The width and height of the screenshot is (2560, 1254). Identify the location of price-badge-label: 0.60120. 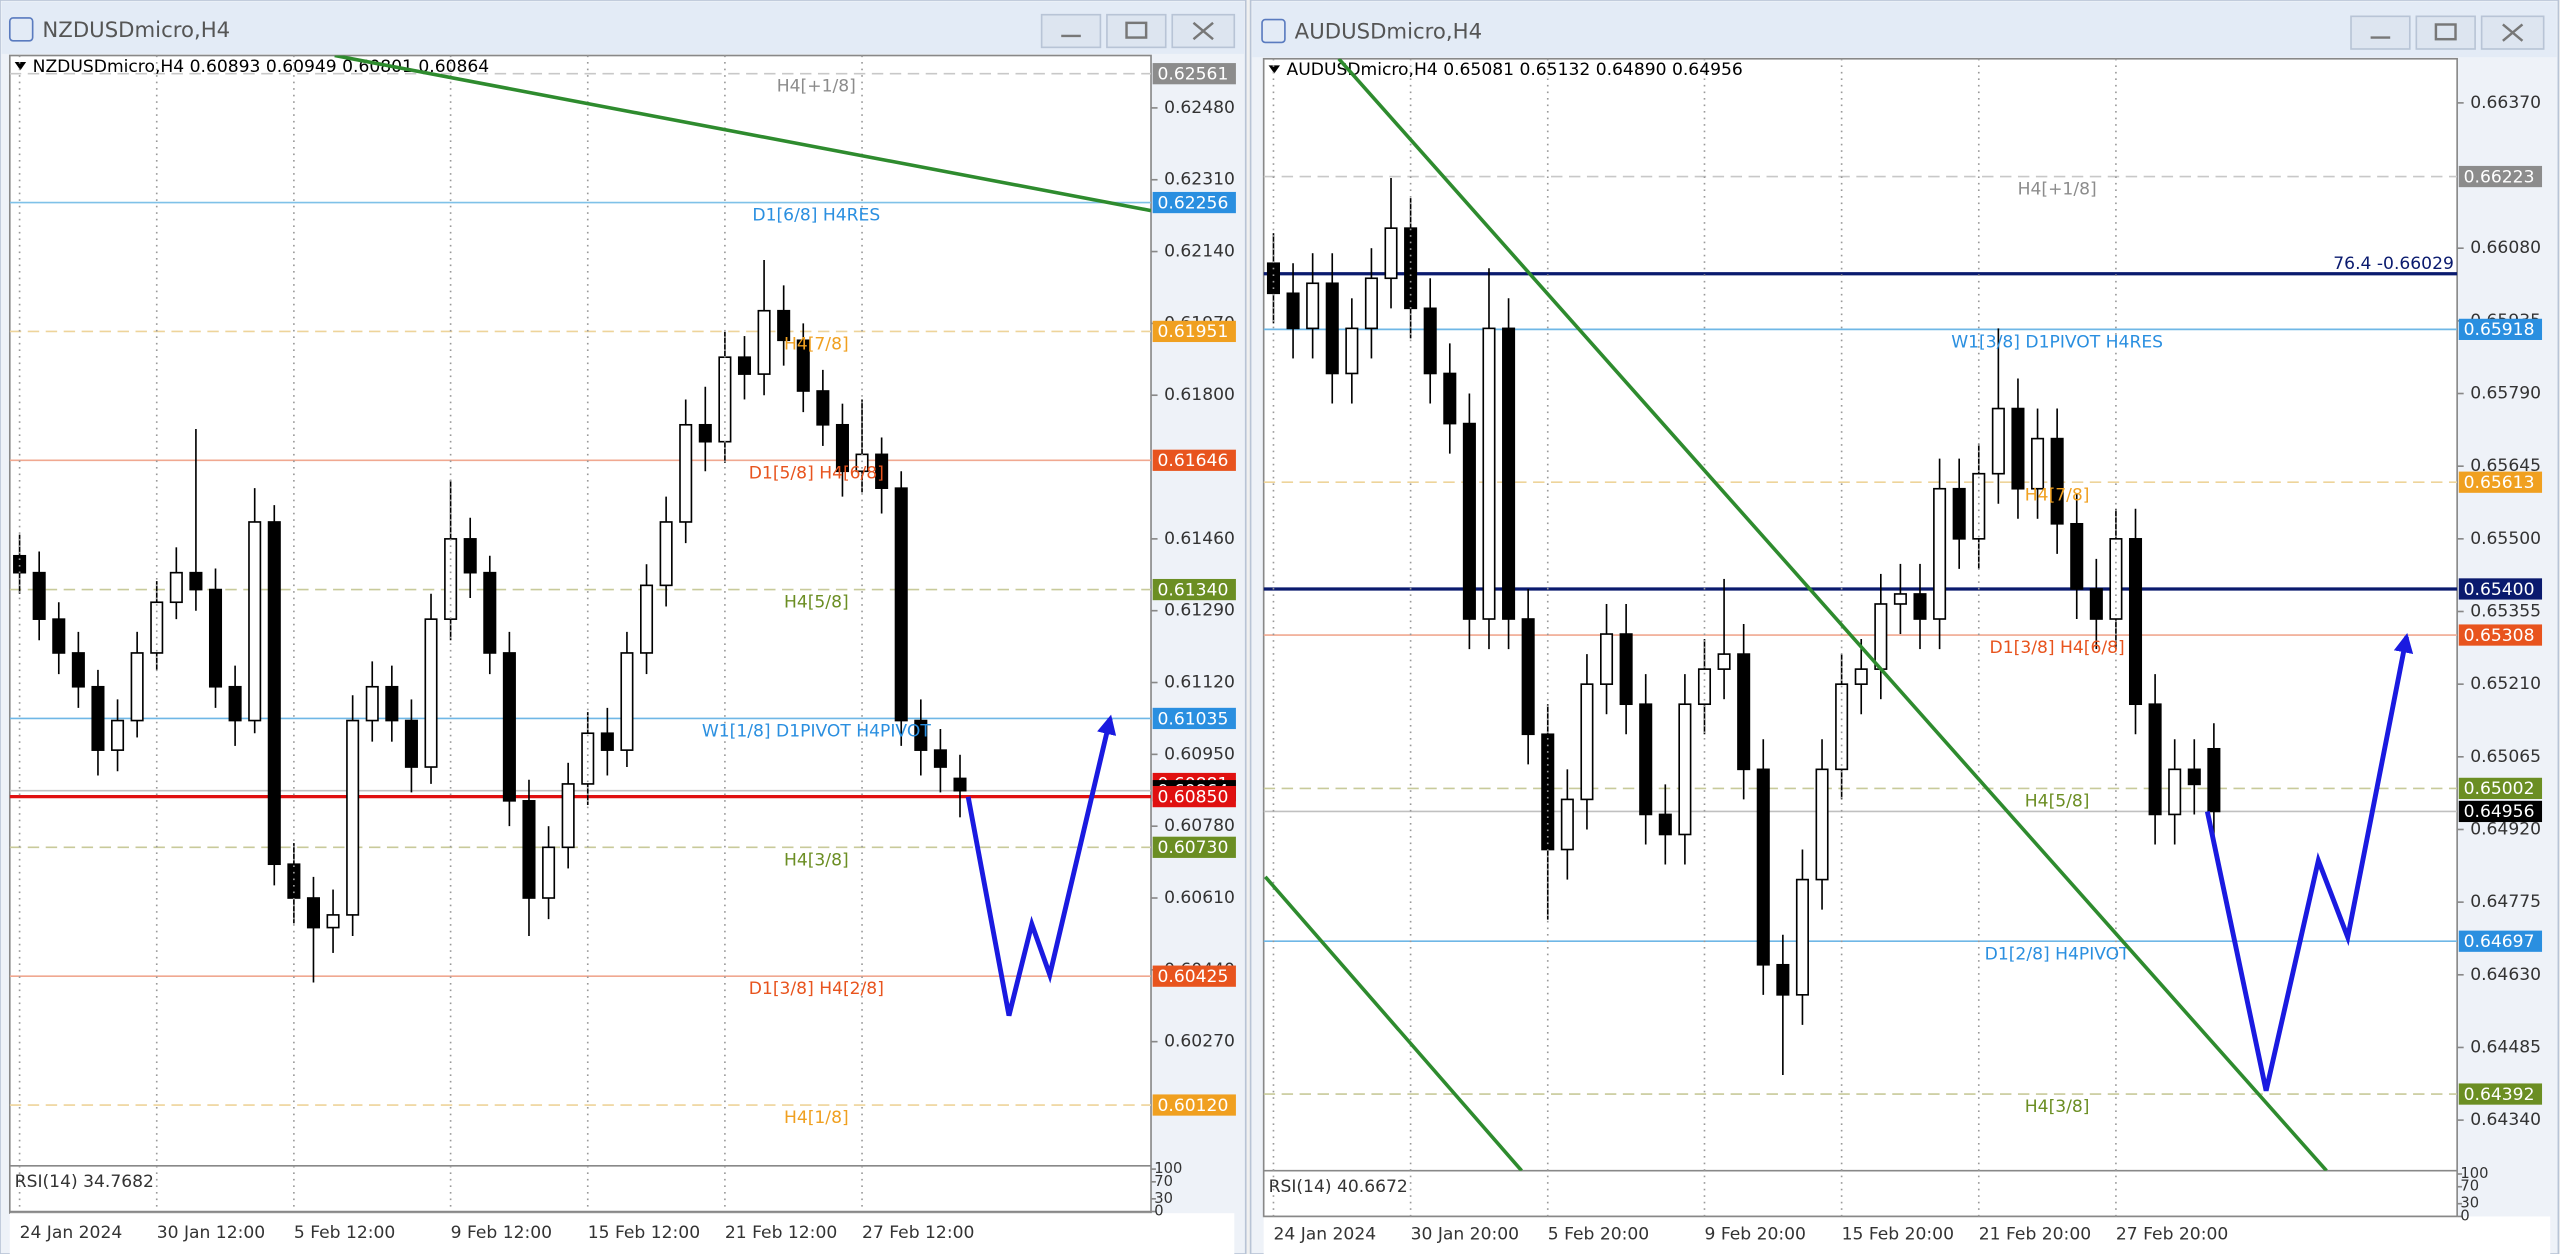
(1193, 1106).